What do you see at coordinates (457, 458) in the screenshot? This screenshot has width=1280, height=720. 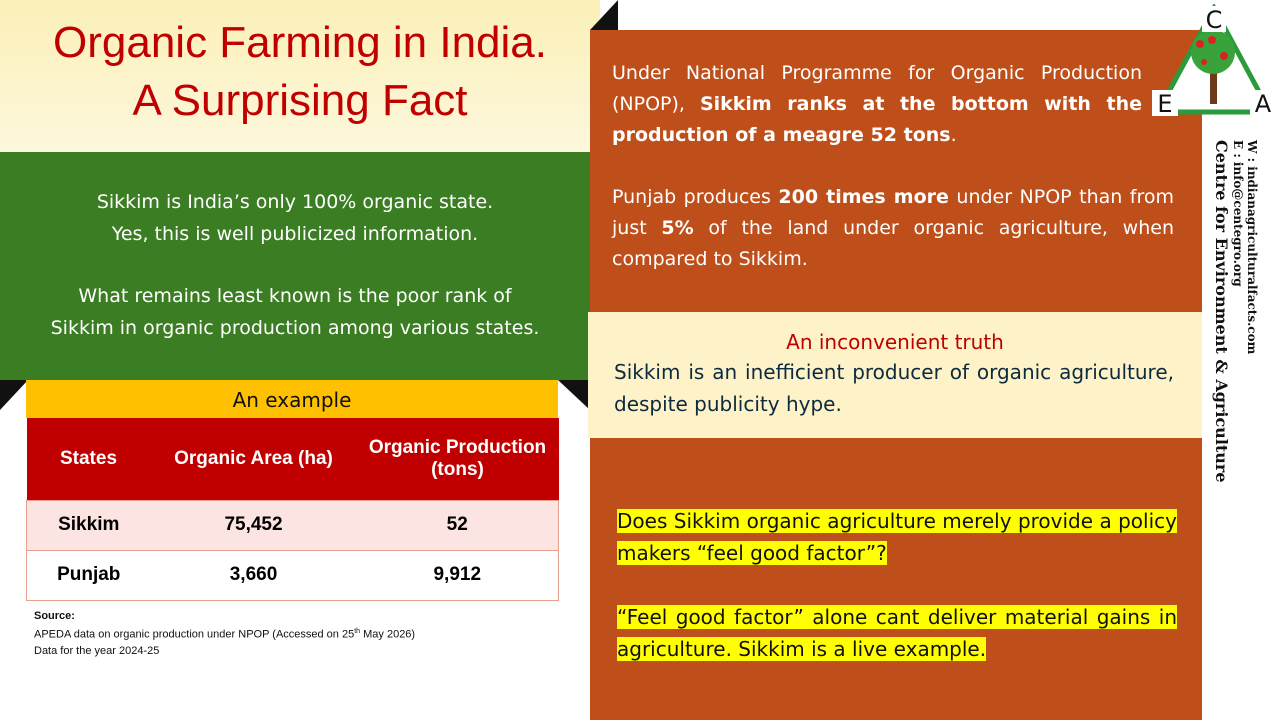 I see `column-header: Organic Production (tons)` at bounding box center [457, 458].